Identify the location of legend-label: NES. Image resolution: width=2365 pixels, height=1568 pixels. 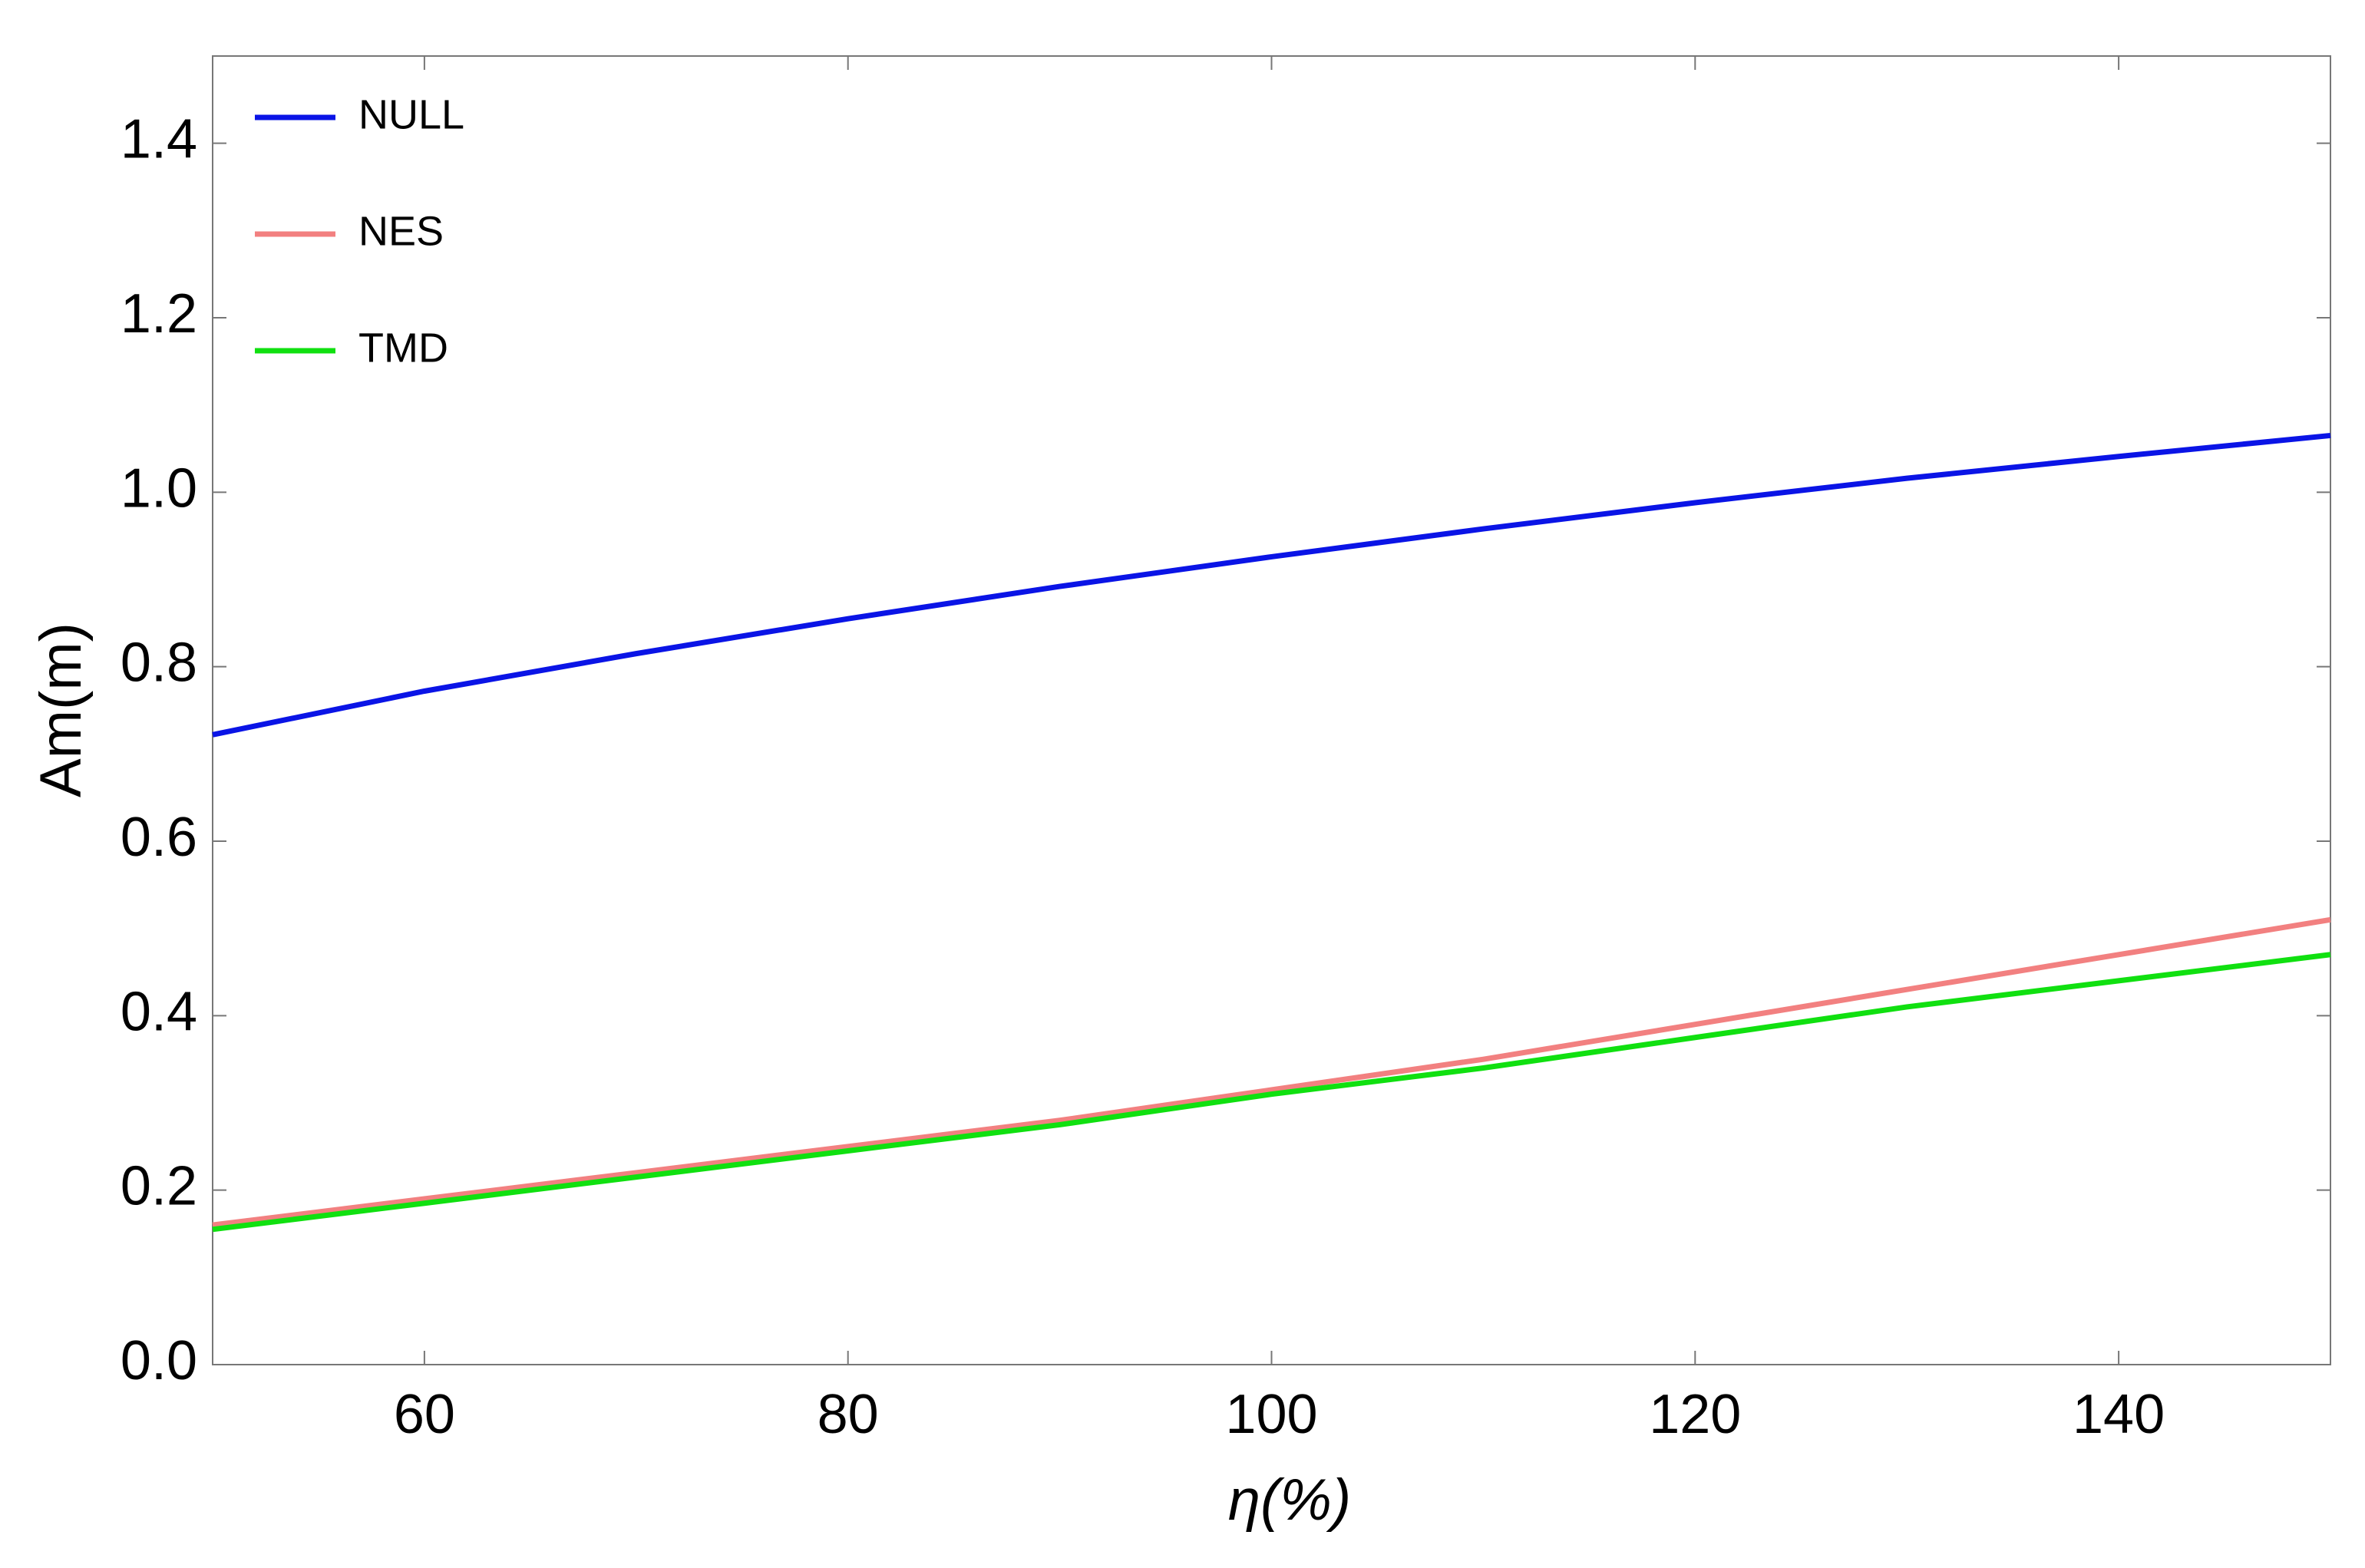
(401, 231).